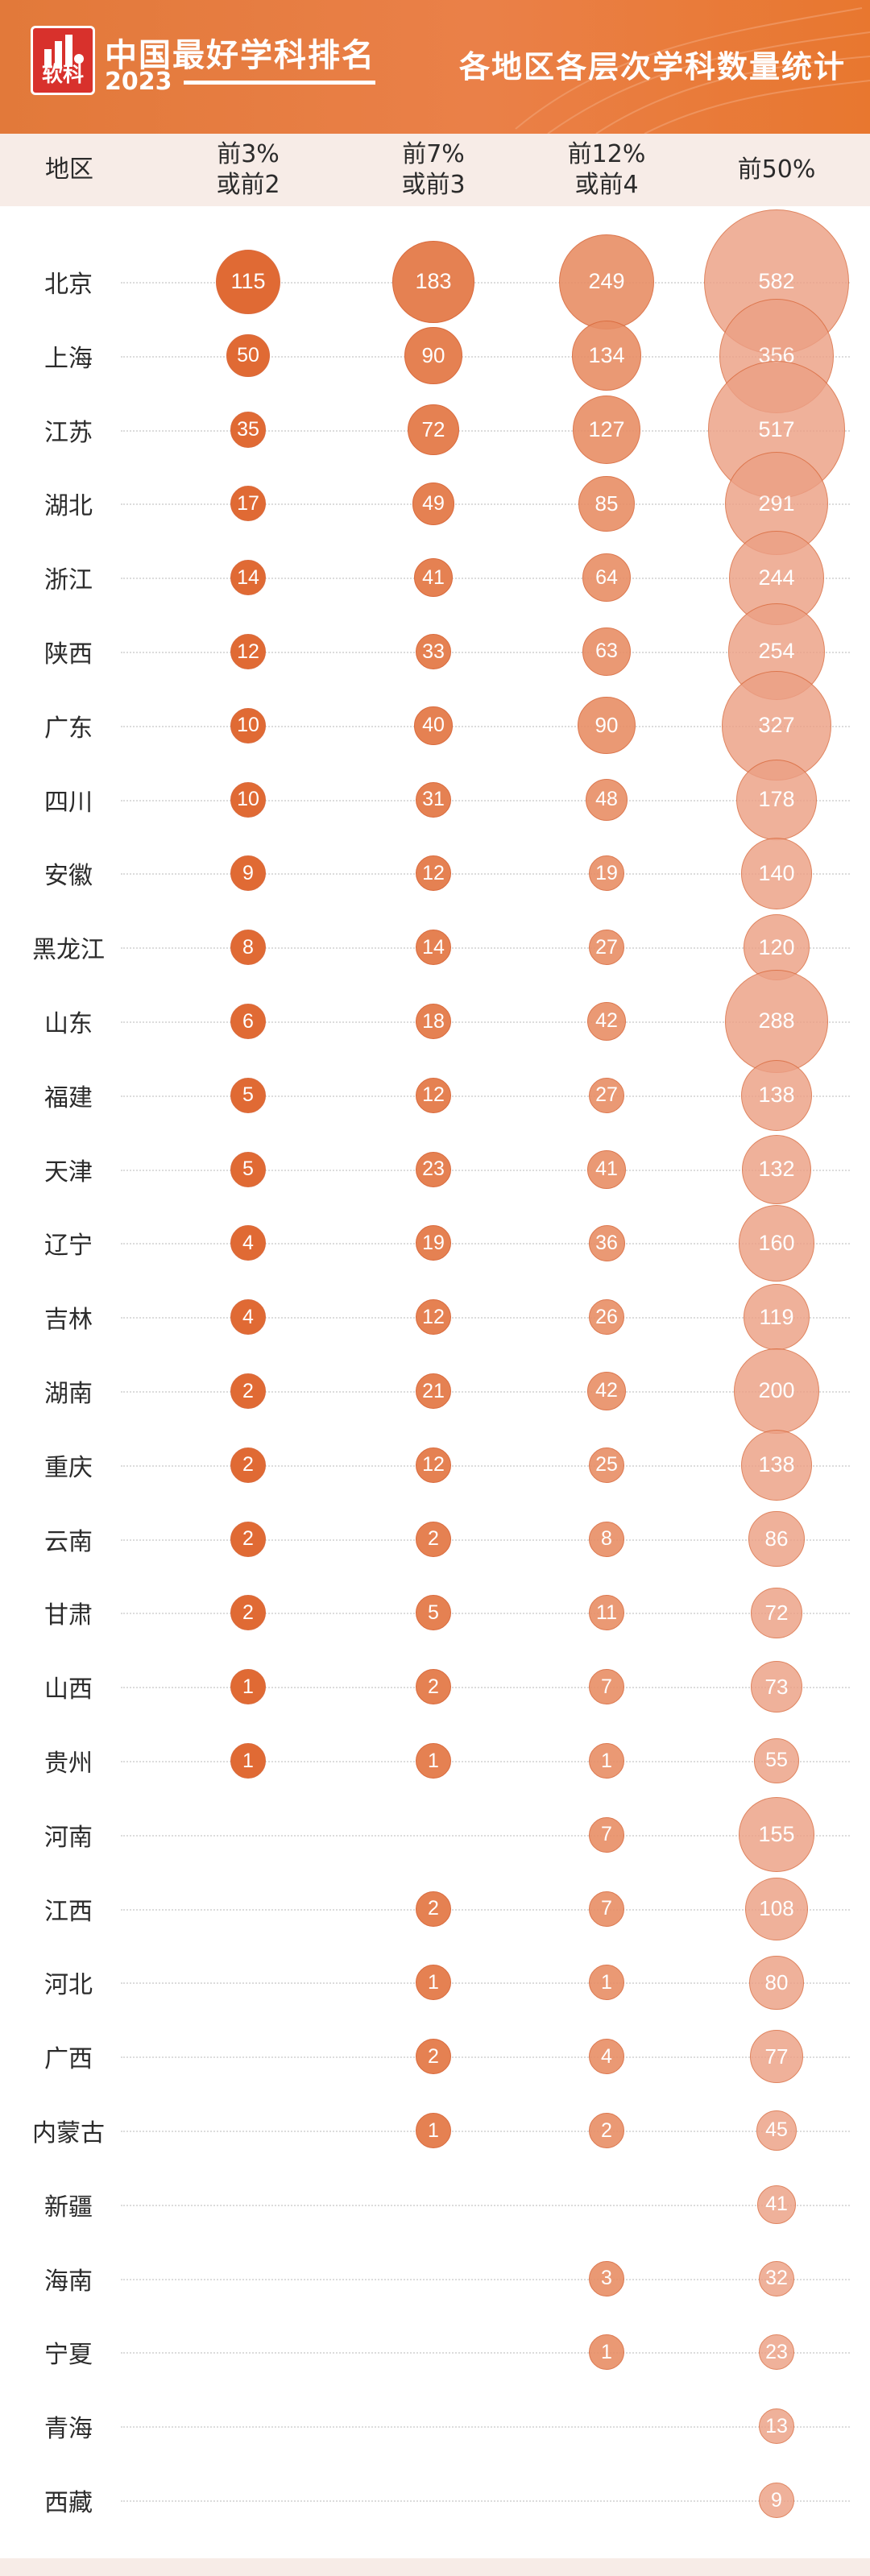  Describe the element at coordinates (606, 1464) in the screenshot. I see `bubble-value-label: 25` at that location.